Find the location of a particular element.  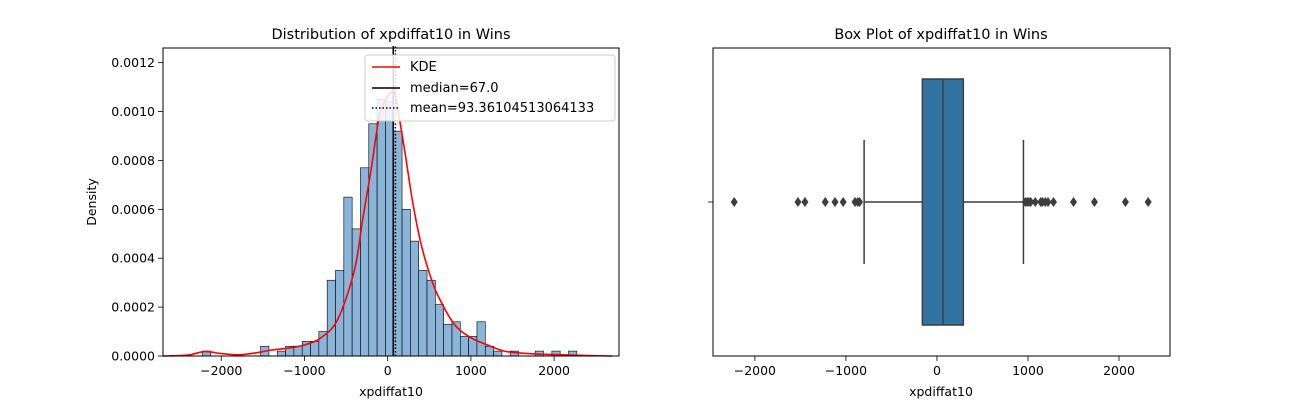

legend-median-label: median=67.0 is located at coordinates (454, 88).